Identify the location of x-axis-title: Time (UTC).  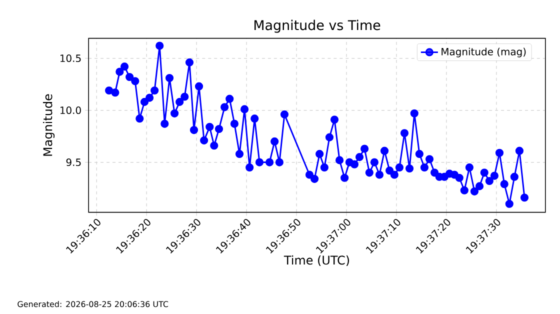
(317, 260).